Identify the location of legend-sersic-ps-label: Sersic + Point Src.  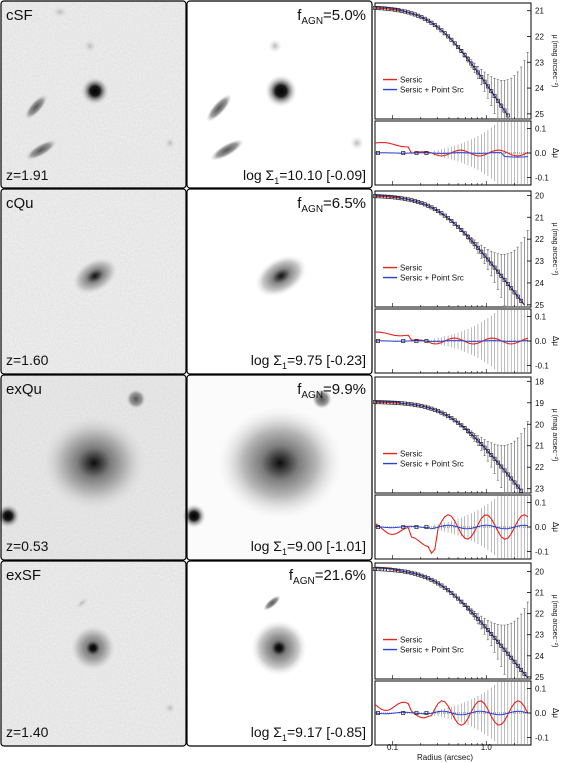
(432, 278).